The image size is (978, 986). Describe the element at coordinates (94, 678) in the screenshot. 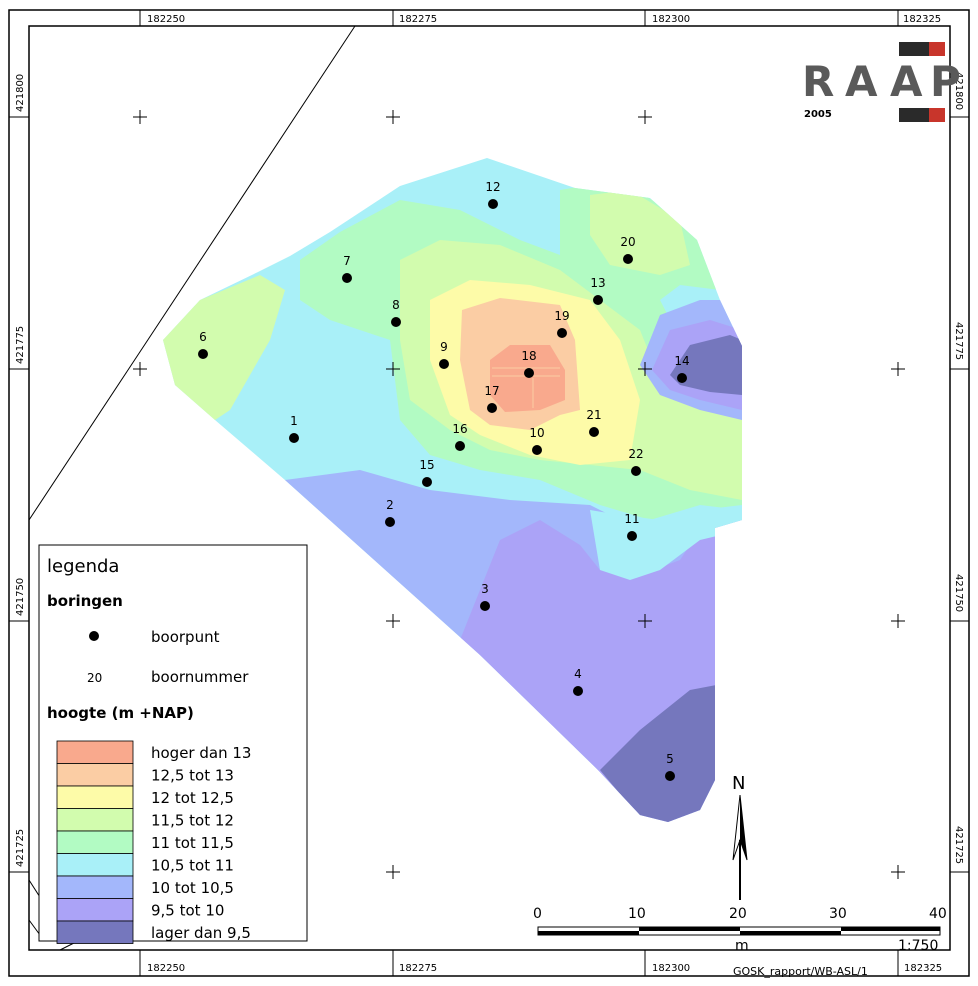

I see `legend-number-sample: 20` at that location.